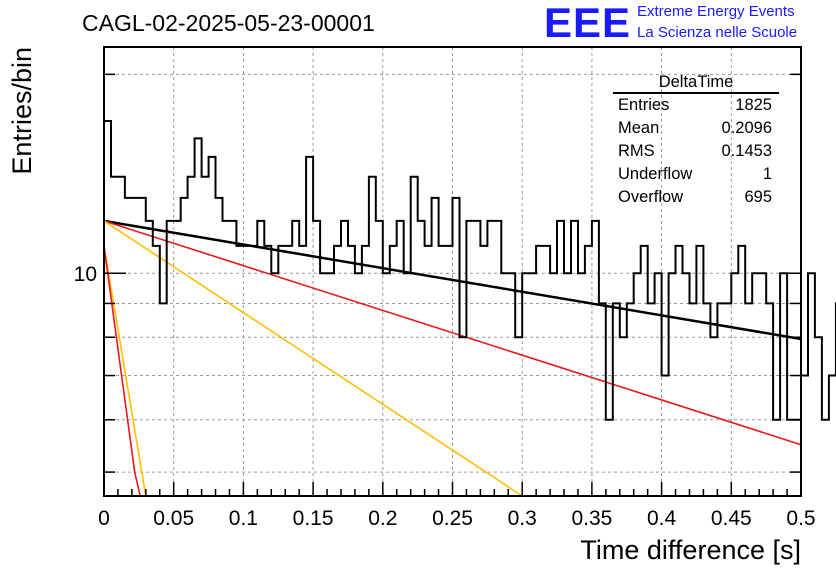  Describe the element at coordinates (313, 518) in the screenshot. I see `x-tick-label: 0.15` at that location.